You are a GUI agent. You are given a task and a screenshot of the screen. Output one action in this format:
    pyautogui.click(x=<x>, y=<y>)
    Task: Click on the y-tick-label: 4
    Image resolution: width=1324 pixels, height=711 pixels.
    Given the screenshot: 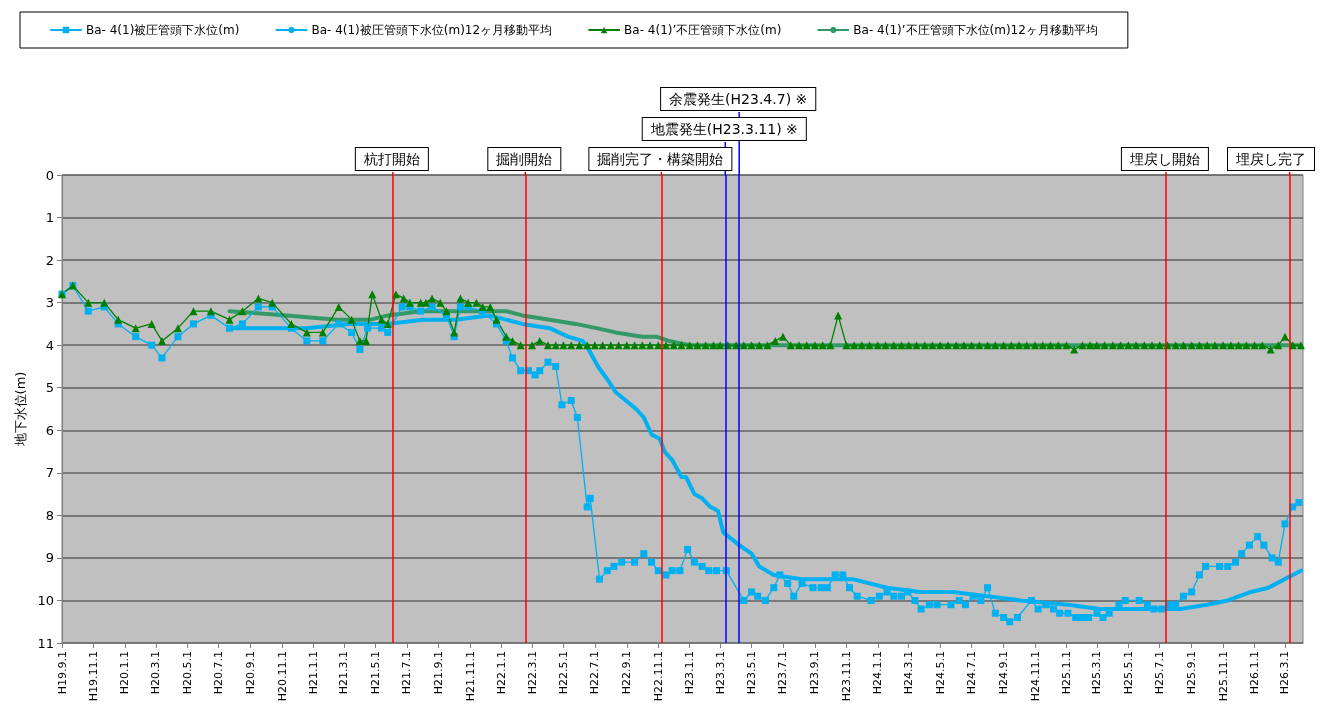 What is the action you would take?
    pyautogui.click(x=49, y=345)
    